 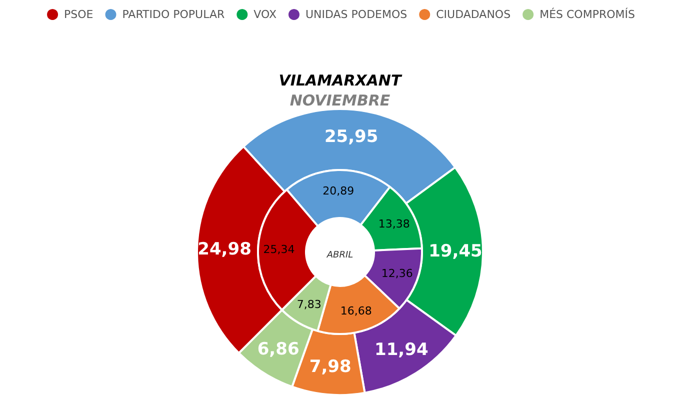 What do you see at coordinates (174, 14) in the screenshot?
I see `legend-label: PARTIDO POPULAR` at bounding box center [174, 14].